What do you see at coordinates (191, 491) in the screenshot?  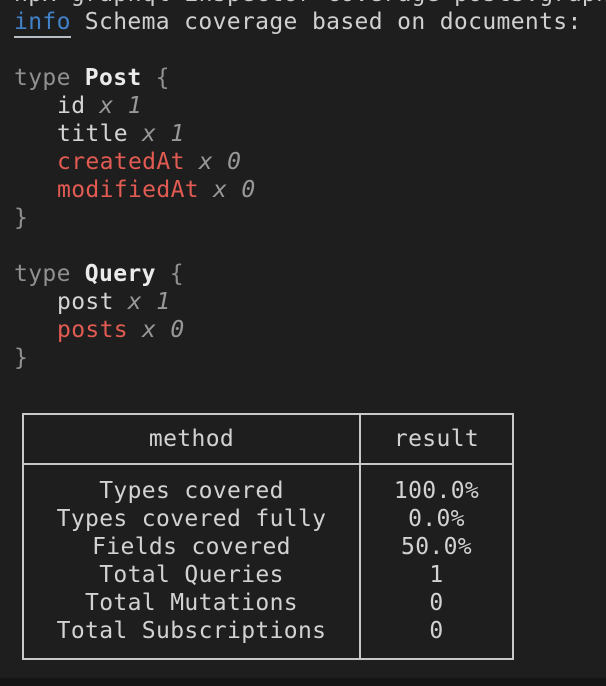 I see `table-row-label: Types covered` at bounding box center [191, 491].